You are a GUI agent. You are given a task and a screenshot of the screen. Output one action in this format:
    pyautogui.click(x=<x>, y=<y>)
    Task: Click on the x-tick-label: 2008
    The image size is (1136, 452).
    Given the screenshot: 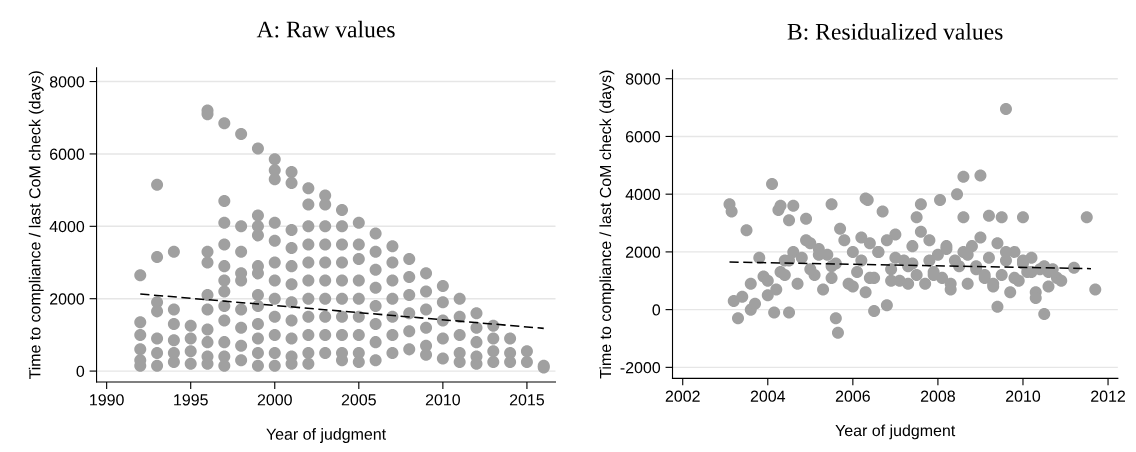 What is the action you would take?
    pyautogui.click(x=937, y=396)
    